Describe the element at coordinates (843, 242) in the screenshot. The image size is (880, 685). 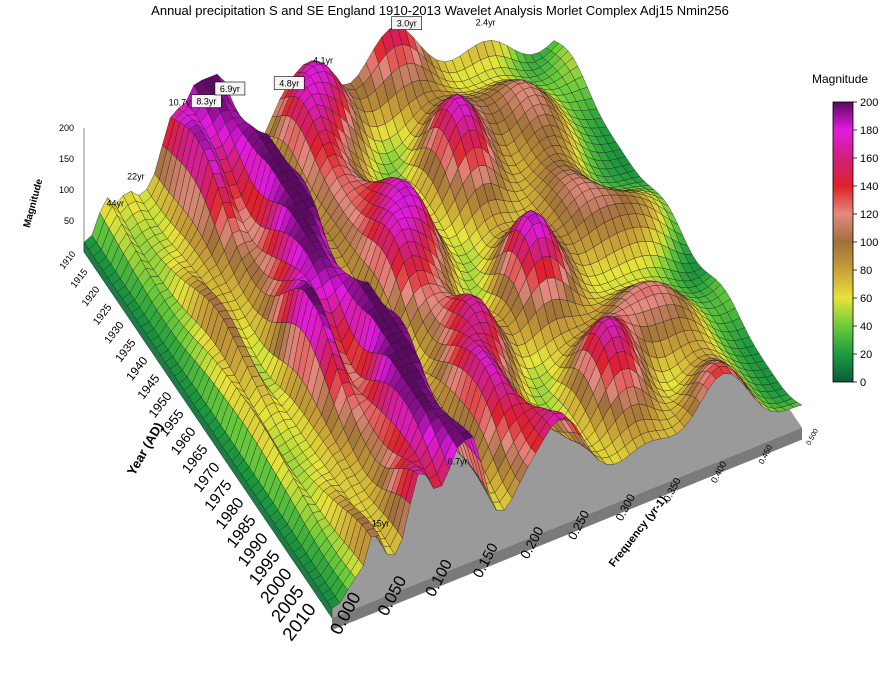
I see `colorbar-gradient` at that location.